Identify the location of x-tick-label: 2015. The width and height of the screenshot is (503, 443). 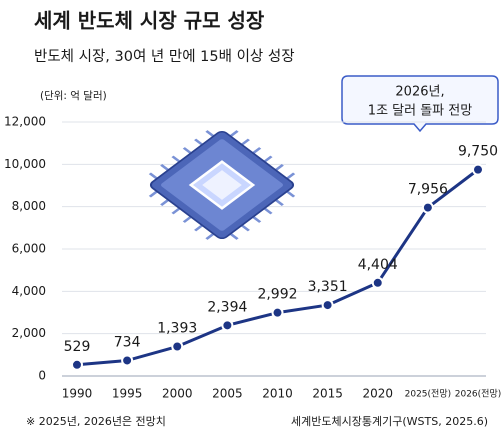
(327, 394).